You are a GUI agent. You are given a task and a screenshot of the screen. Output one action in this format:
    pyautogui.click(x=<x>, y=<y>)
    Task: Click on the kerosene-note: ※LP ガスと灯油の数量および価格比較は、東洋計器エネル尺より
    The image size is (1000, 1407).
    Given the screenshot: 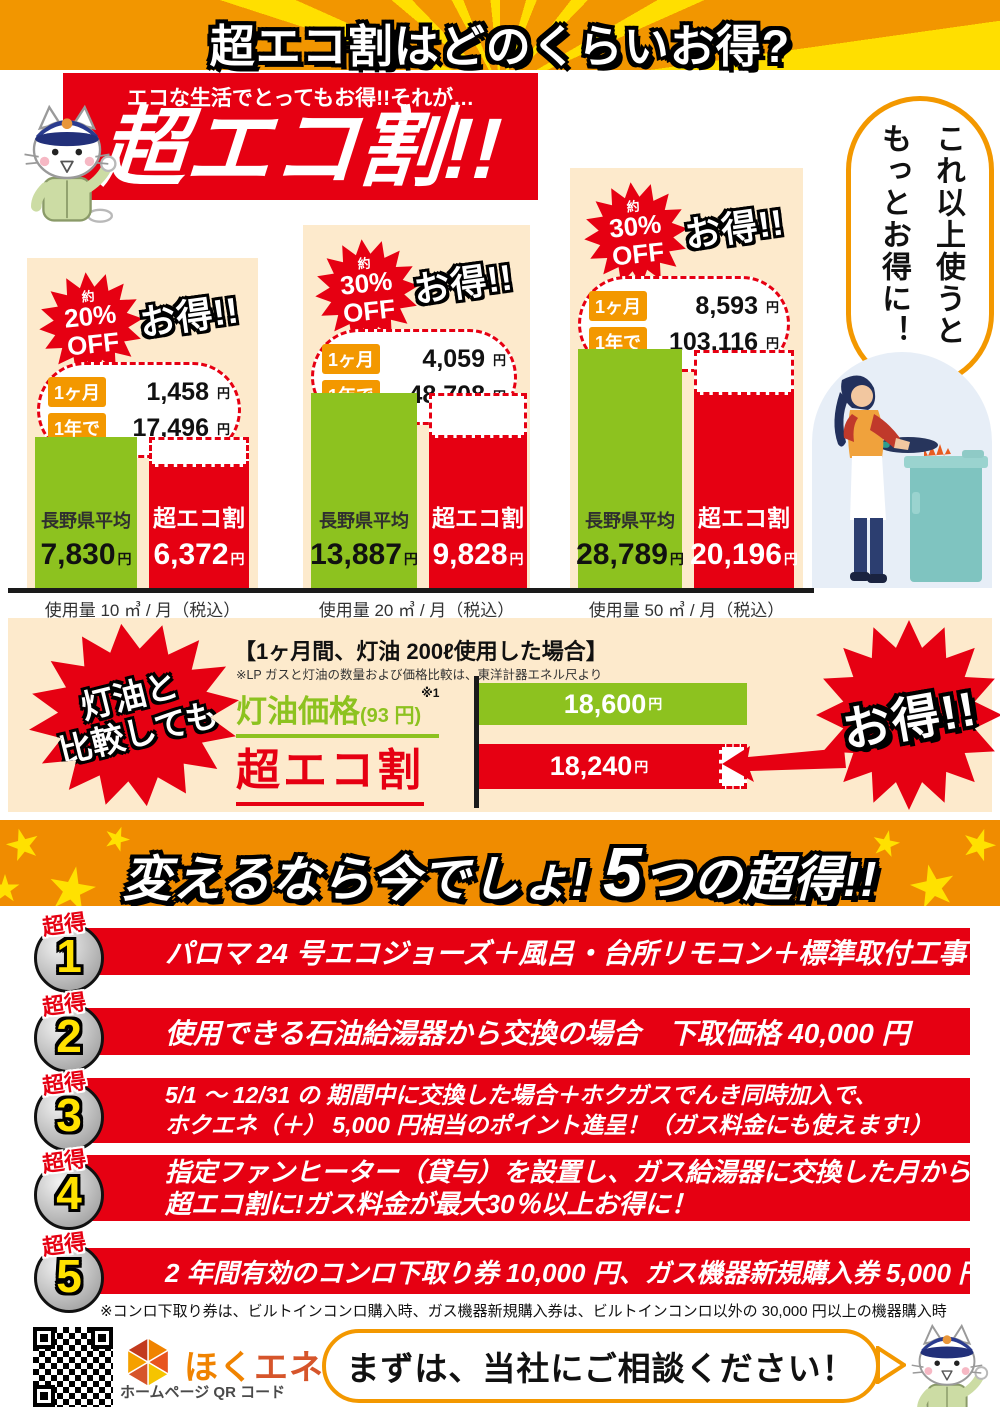 What is the action you would take?
    pyautogui.click(x=419, y=675)
    